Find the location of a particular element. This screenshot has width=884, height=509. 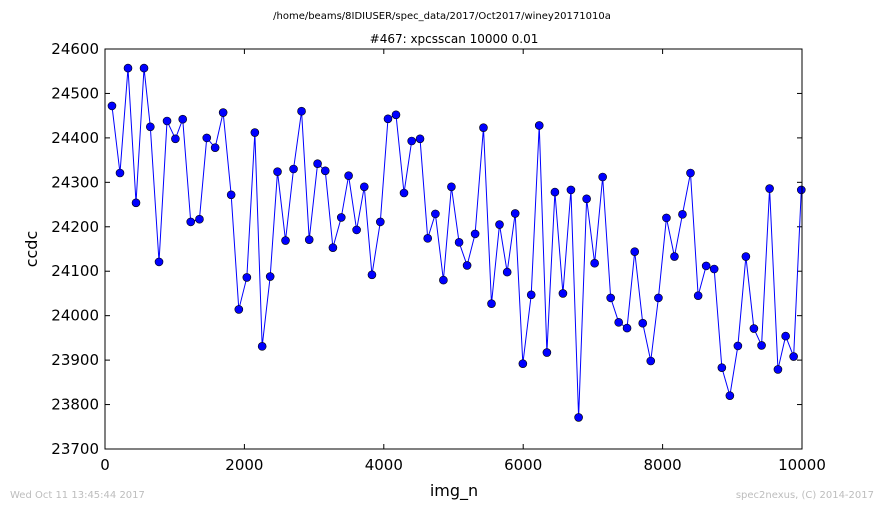

y-tick-label: 24000 is located at coordinates (75, 316).